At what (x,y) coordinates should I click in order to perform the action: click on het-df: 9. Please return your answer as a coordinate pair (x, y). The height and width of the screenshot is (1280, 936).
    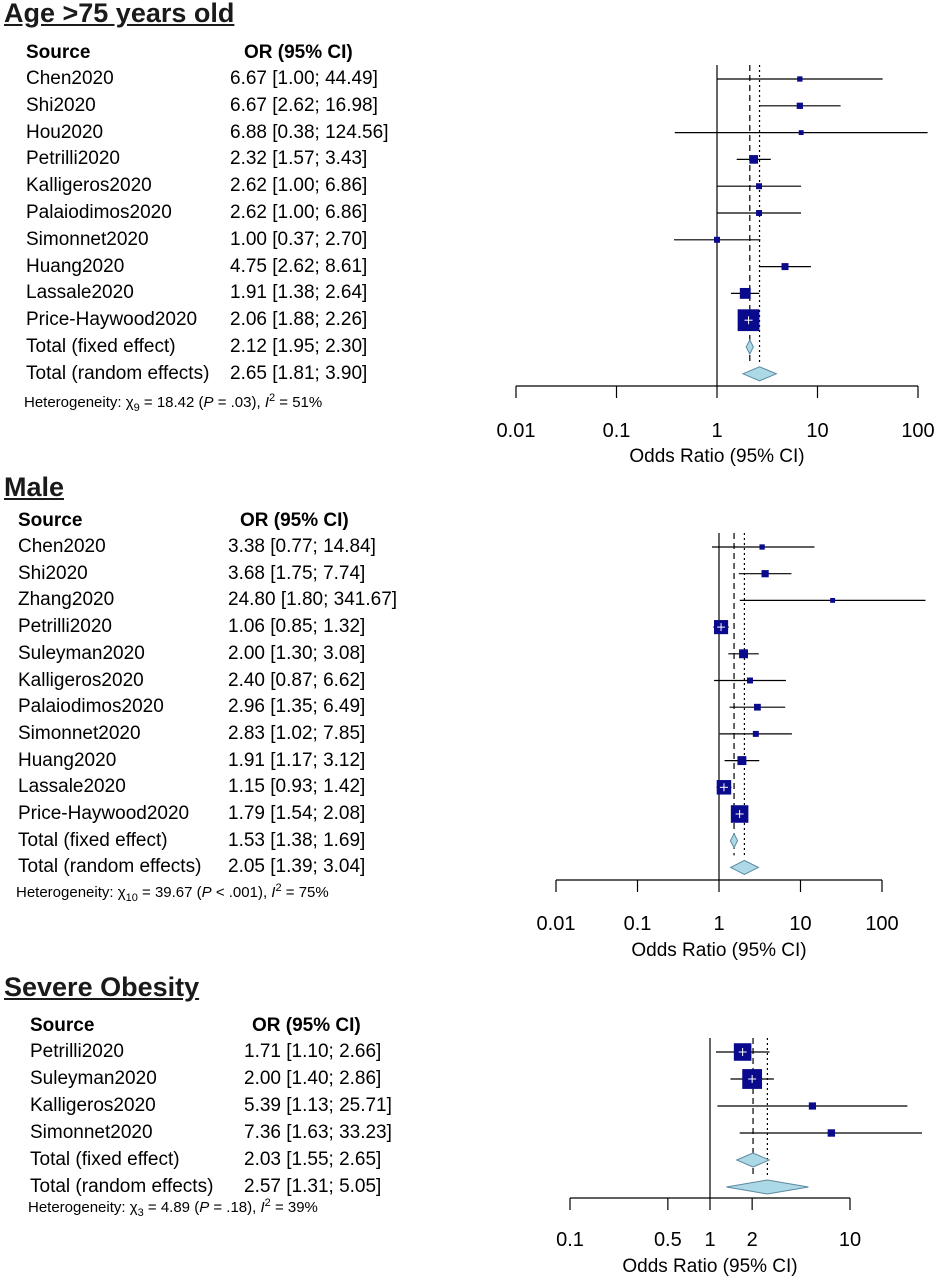
    Looking at the image, I should click on (136, 408).